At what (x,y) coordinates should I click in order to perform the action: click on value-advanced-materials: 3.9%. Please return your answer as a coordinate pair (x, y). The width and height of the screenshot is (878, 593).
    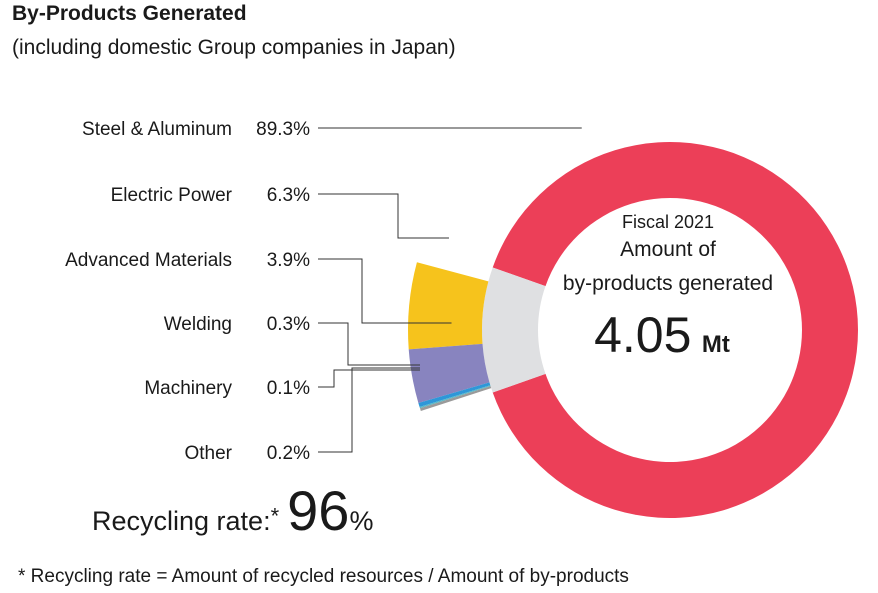
    Looking at the image, I should click on (288, 260).